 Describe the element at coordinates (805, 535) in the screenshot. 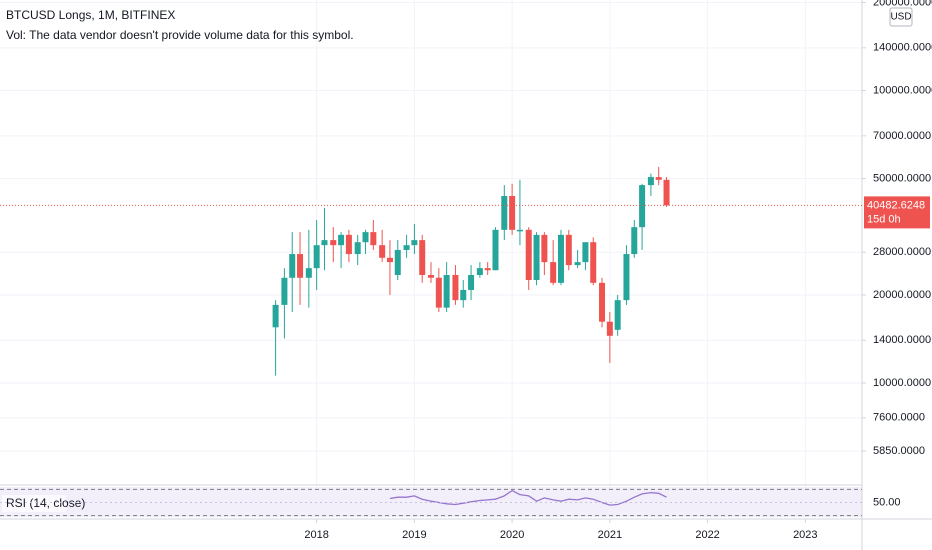

I see `x-tick-label: 2023` at that location.